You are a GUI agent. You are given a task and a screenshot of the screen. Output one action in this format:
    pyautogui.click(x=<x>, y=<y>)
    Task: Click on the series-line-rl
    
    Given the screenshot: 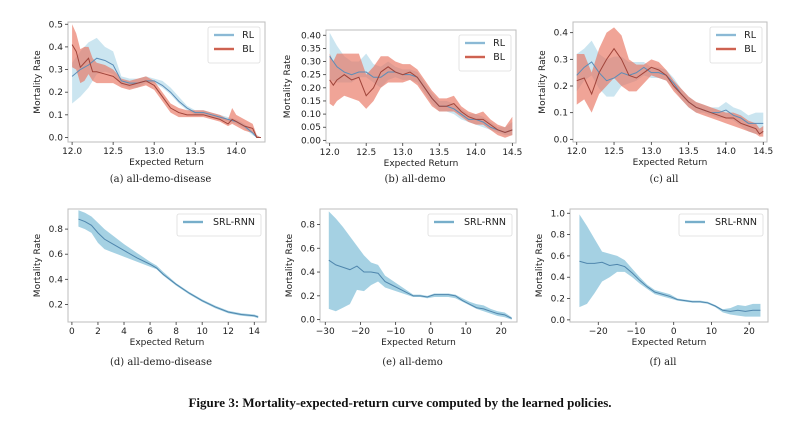 What is the action you would take?
    pyautogui.click(x=670, y=92)
    